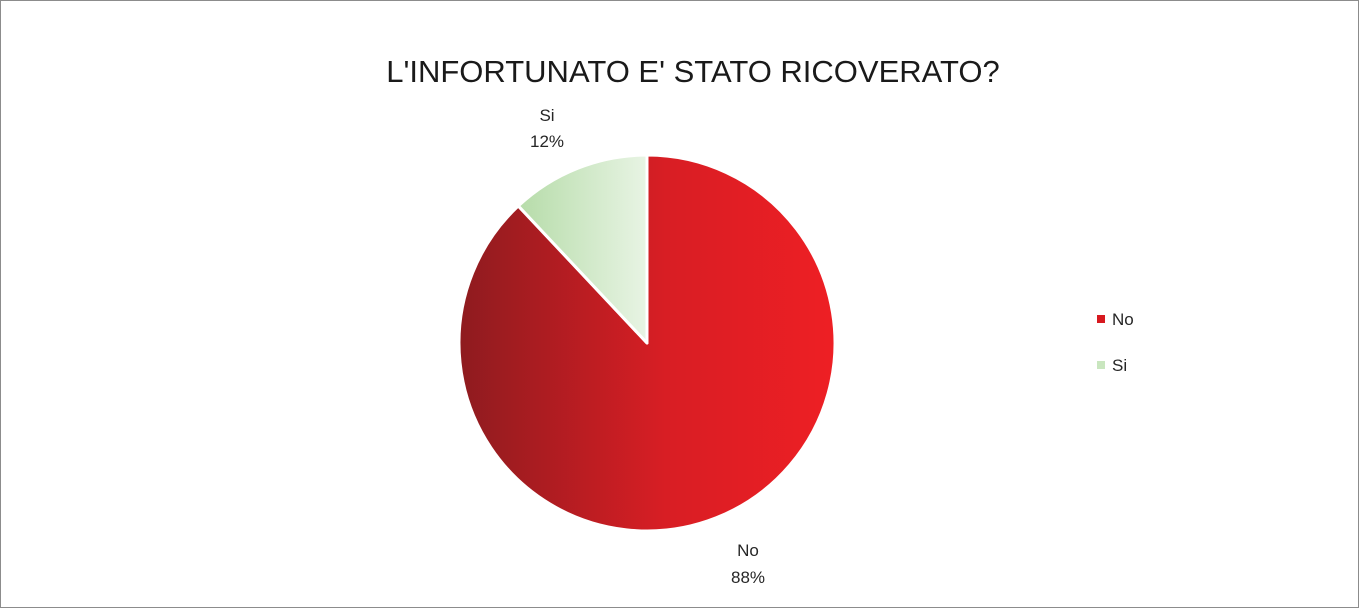 This screenshot has height=608, width=1359. I want to click on pie-slice-si, so click(582, 249).